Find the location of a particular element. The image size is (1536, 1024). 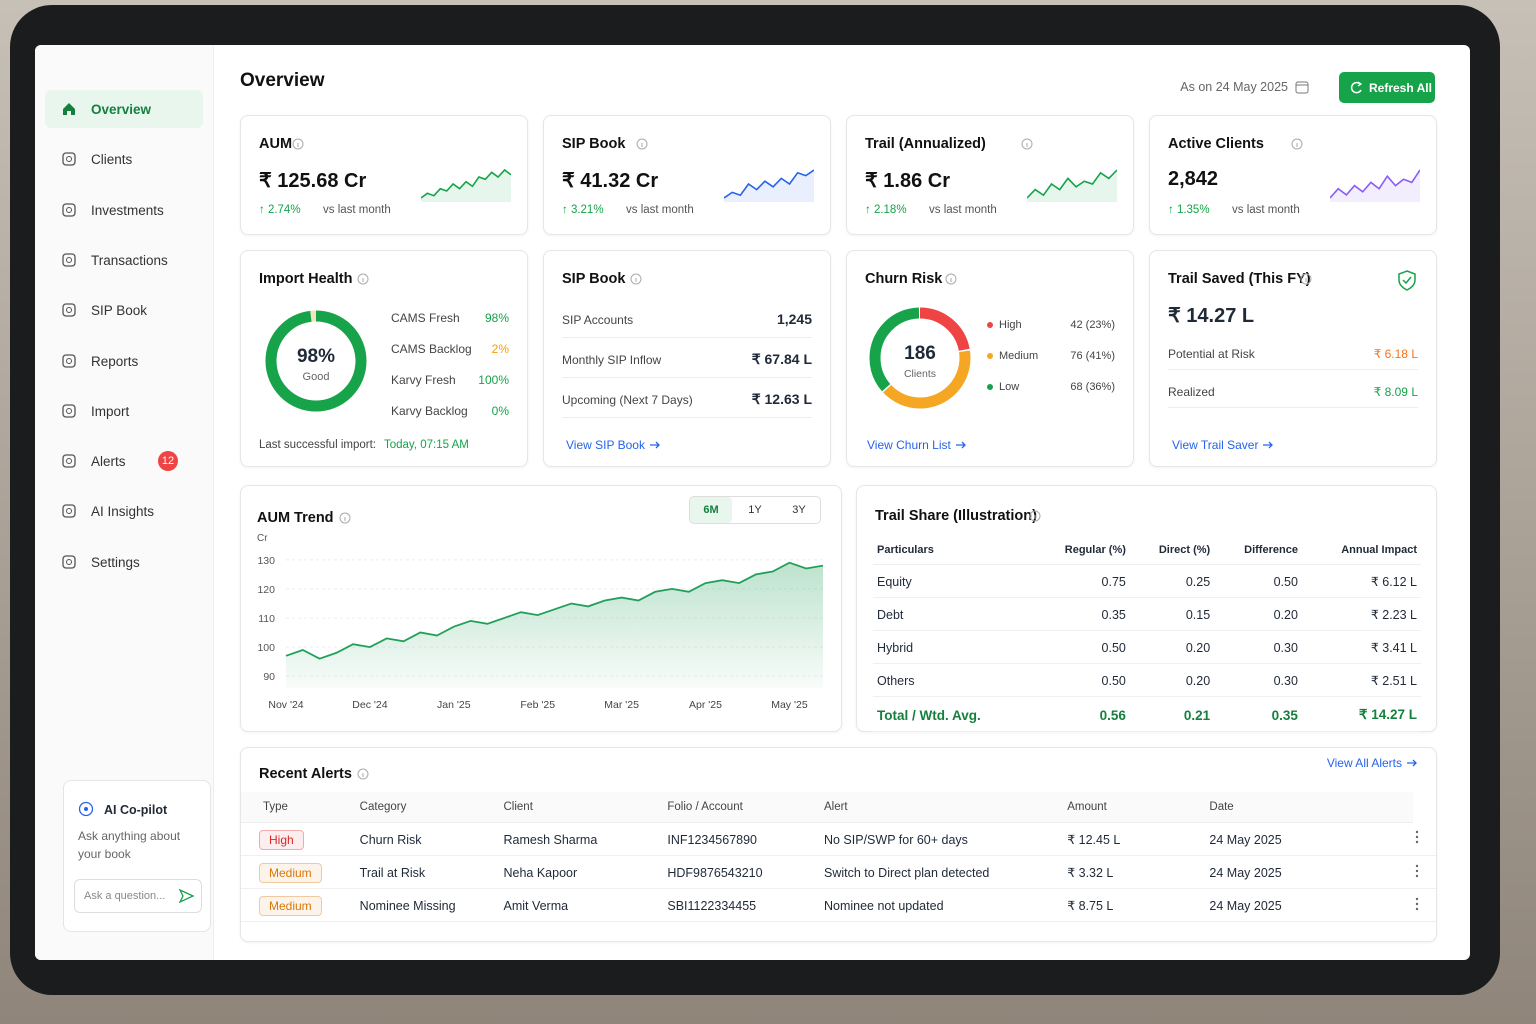

copilot-icon is located at coordinates (86, 809).